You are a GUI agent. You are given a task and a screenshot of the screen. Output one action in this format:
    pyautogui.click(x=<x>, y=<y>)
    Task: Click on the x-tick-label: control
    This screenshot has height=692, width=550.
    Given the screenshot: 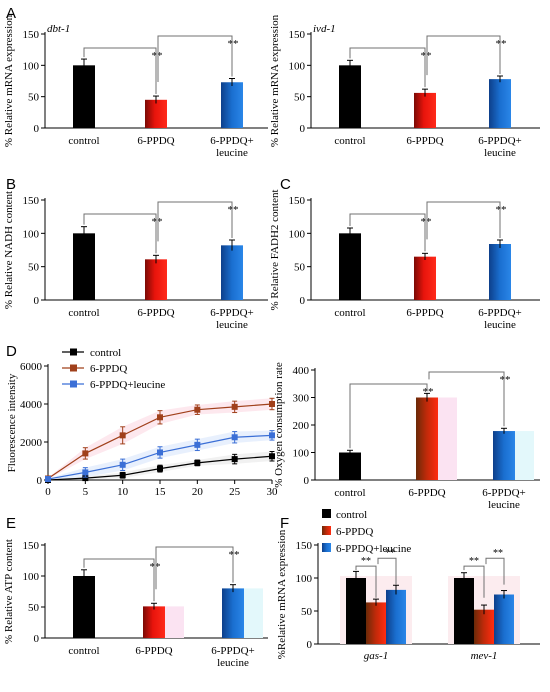 What is the action you would take?
    pyautogui.click(x=349, y=141)
    